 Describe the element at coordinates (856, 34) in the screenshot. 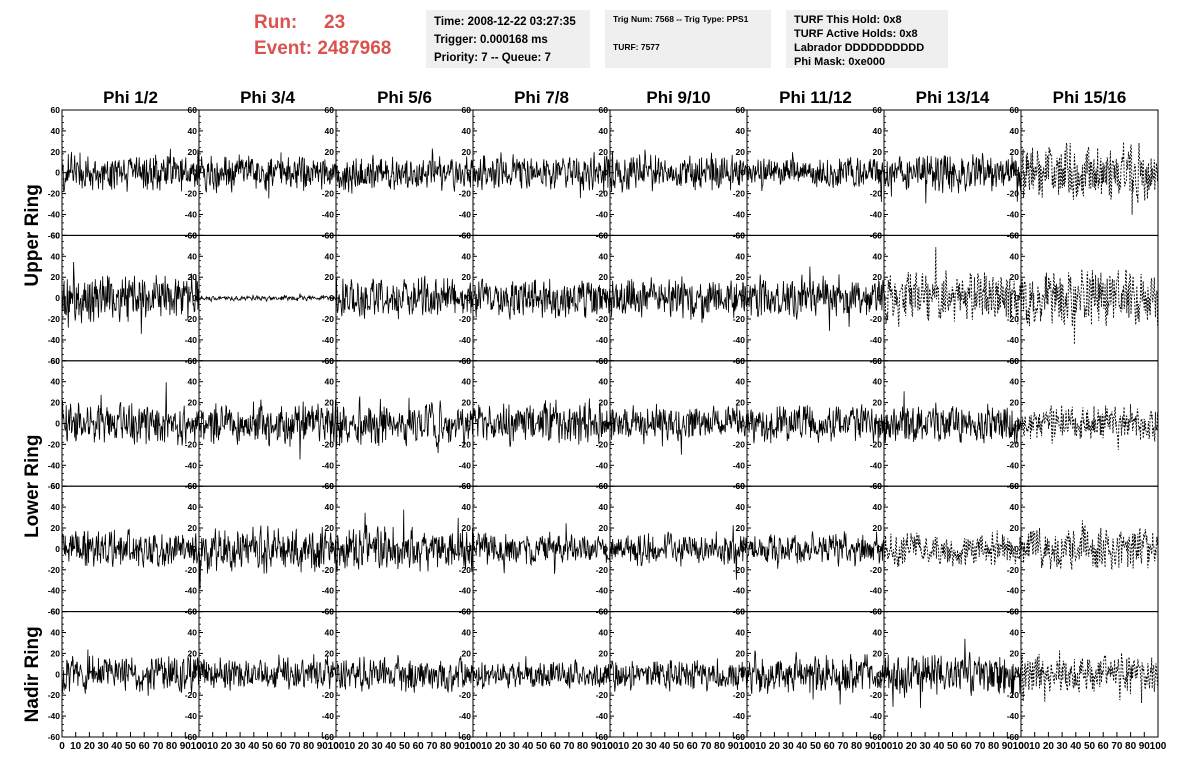

I see `turf-active-line: TURF Active Holds: 0x8` at that location.